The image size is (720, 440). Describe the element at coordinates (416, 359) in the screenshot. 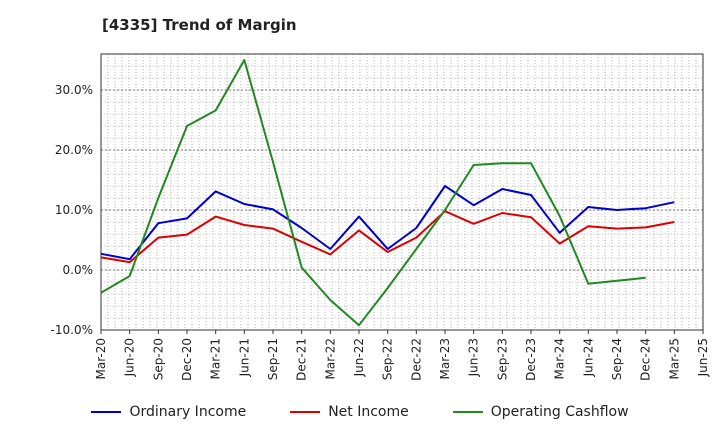

I see `x-tick-label: Dec-22` at that location.